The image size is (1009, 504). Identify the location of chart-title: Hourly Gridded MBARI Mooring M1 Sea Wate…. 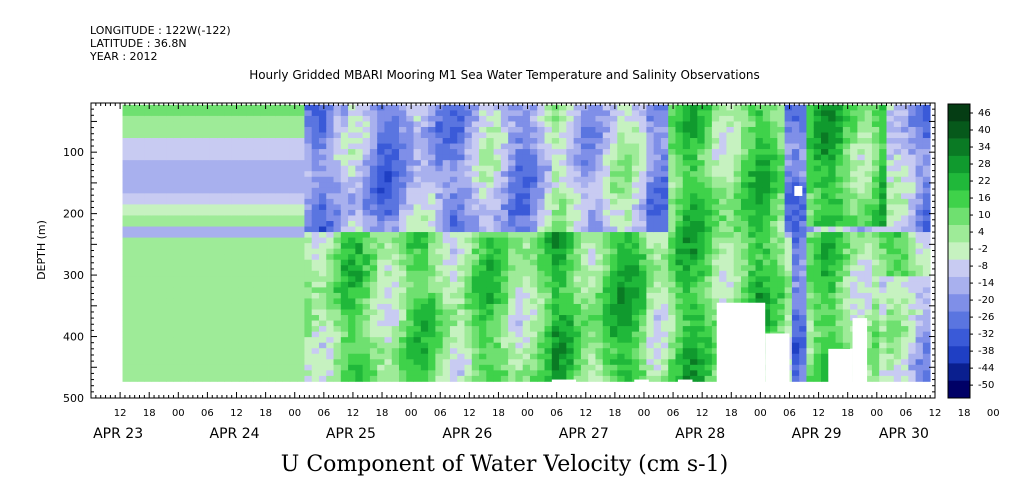
(504, 75).